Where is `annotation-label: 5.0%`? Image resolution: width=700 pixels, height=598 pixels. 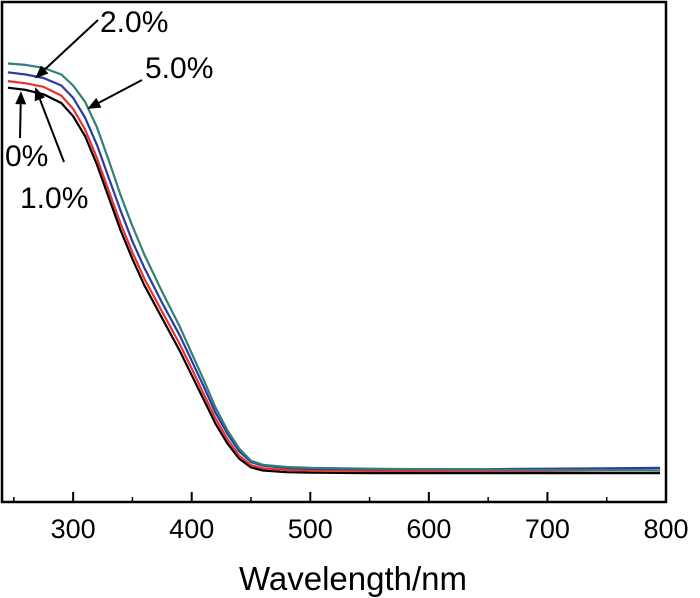
annotation-label: 5.0% is located at coordinates (179, 68).